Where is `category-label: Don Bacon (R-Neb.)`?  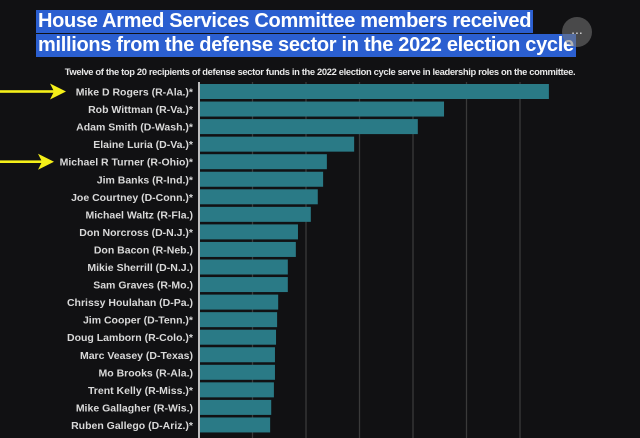
category-label: Don Bacon (R-Neb.) is located at coordinates (143, 250).